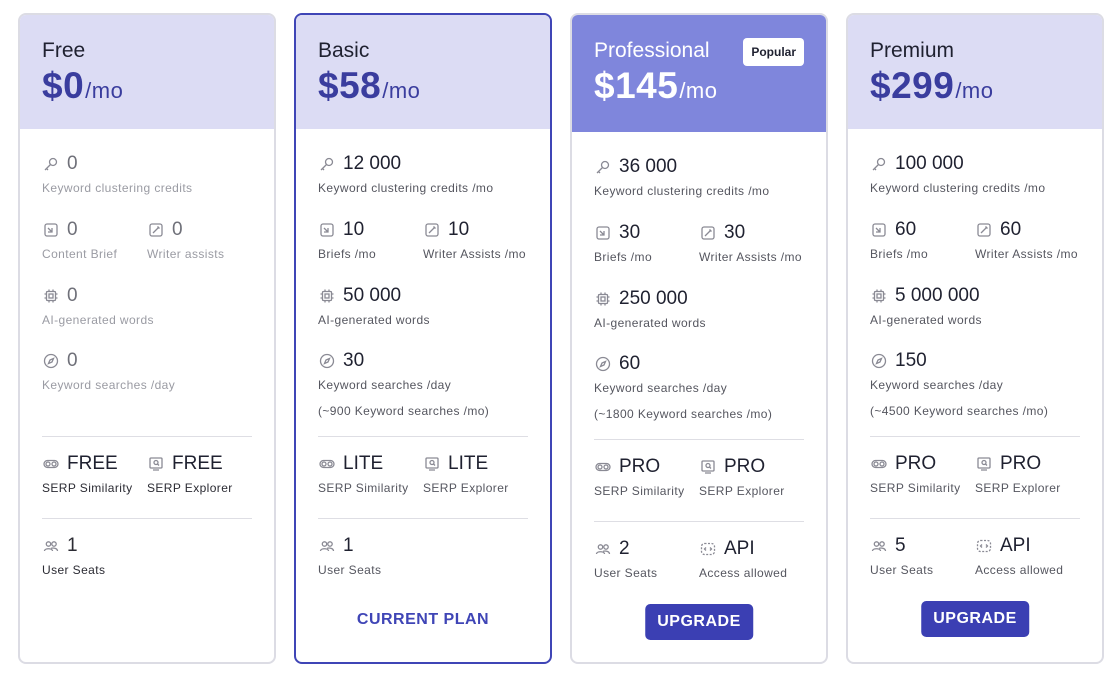 The width and height of the screenshot is (1120, 680). I want to click on feature-label: Writer assists, so click(186, 254).